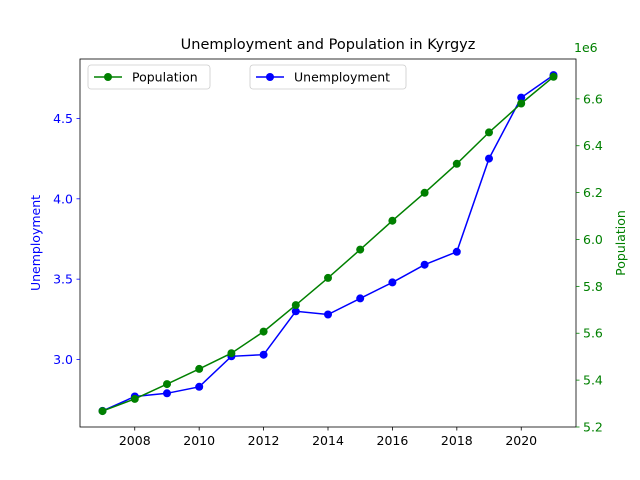  What do you see at coordinates (199, 386) in the screenshot?
I see `point-unemployment-2010` at bounding box center [199, 386].